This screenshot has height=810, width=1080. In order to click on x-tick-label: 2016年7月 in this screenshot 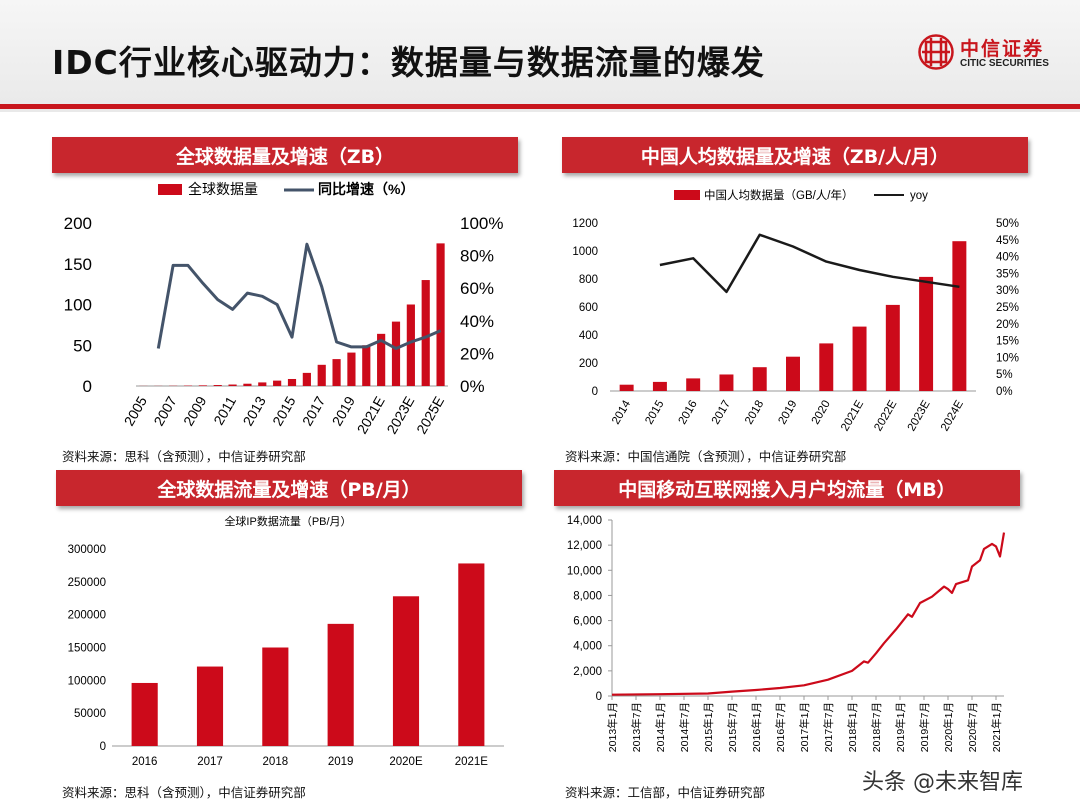, I will do `click(780, 727)`.